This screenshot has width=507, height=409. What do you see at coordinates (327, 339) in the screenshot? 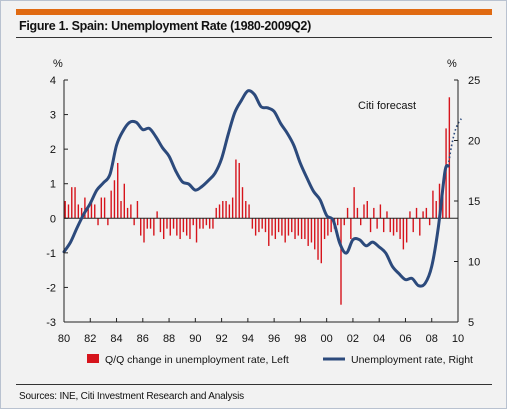
I see `x-tick-label: 00` at bounding box center [327, 339].